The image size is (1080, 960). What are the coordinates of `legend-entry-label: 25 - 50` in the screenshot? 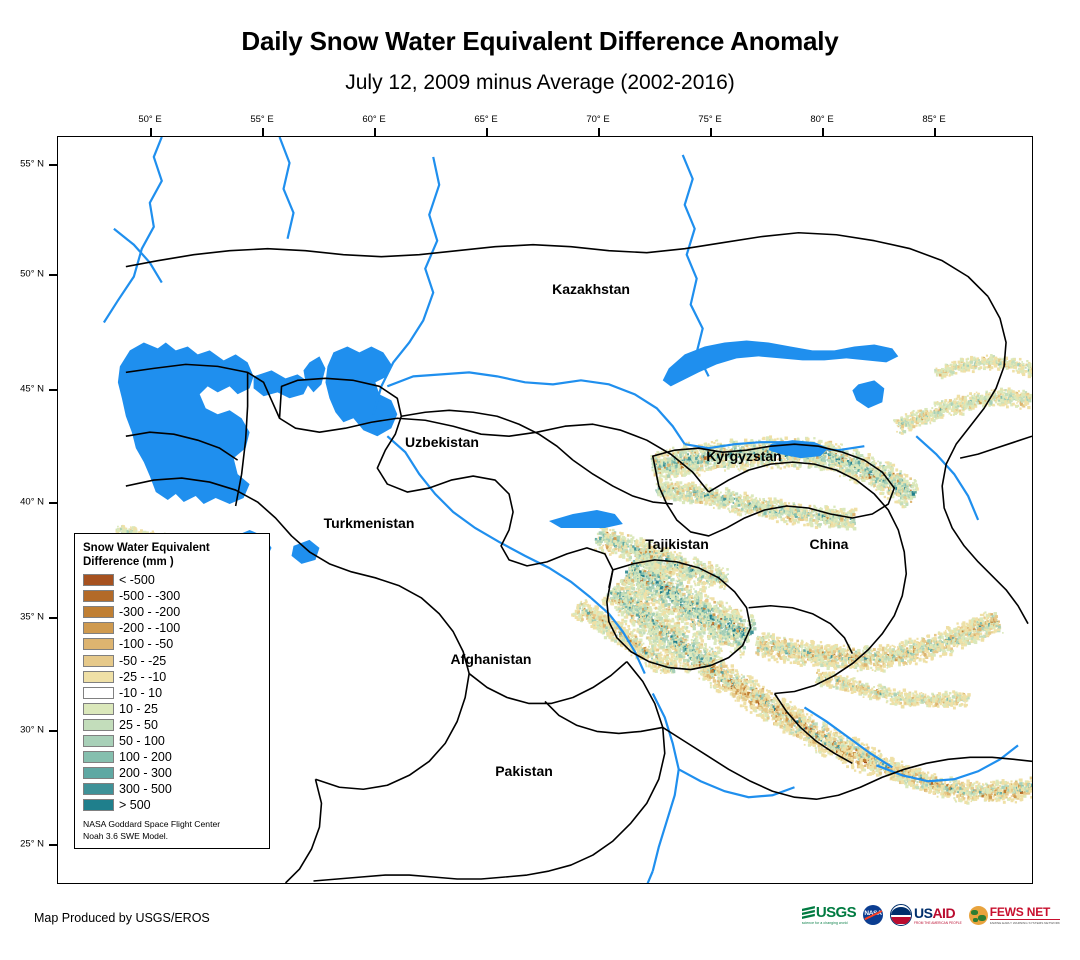 It's located at (138, 724).